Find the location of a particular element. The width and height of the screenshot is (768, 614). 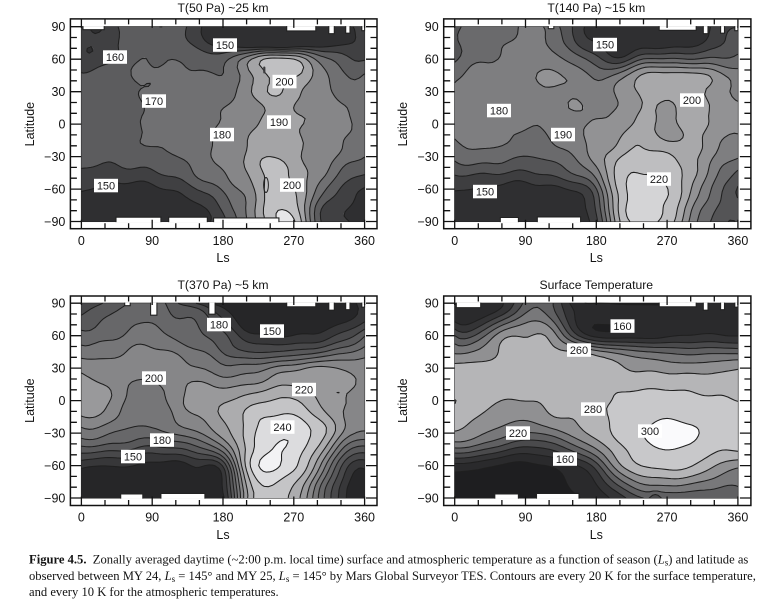

svg-text: Surface Temperature is located at coordinates (597, 285).